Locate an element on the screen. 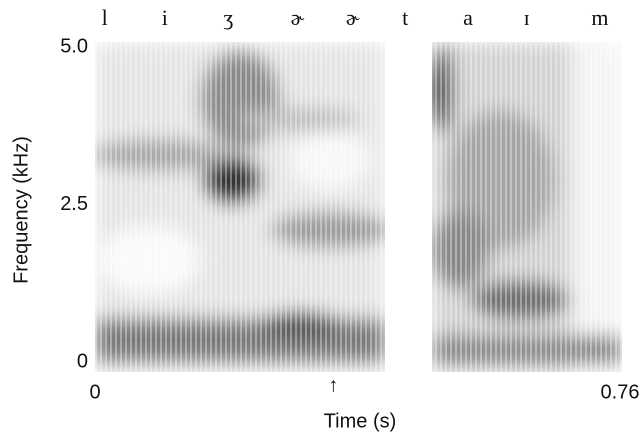  phoneme-label: l is located at coordinates (105, 17).